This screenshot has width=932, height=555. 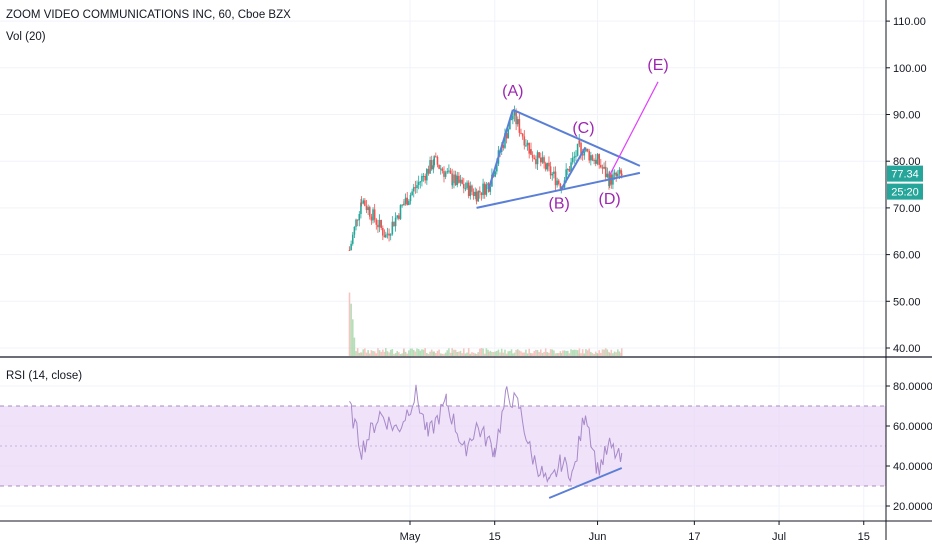 What do you see at coordinates (610, 199) in the screenshot?
I see `wave-label: (D)` at bounding box center [610, 199].